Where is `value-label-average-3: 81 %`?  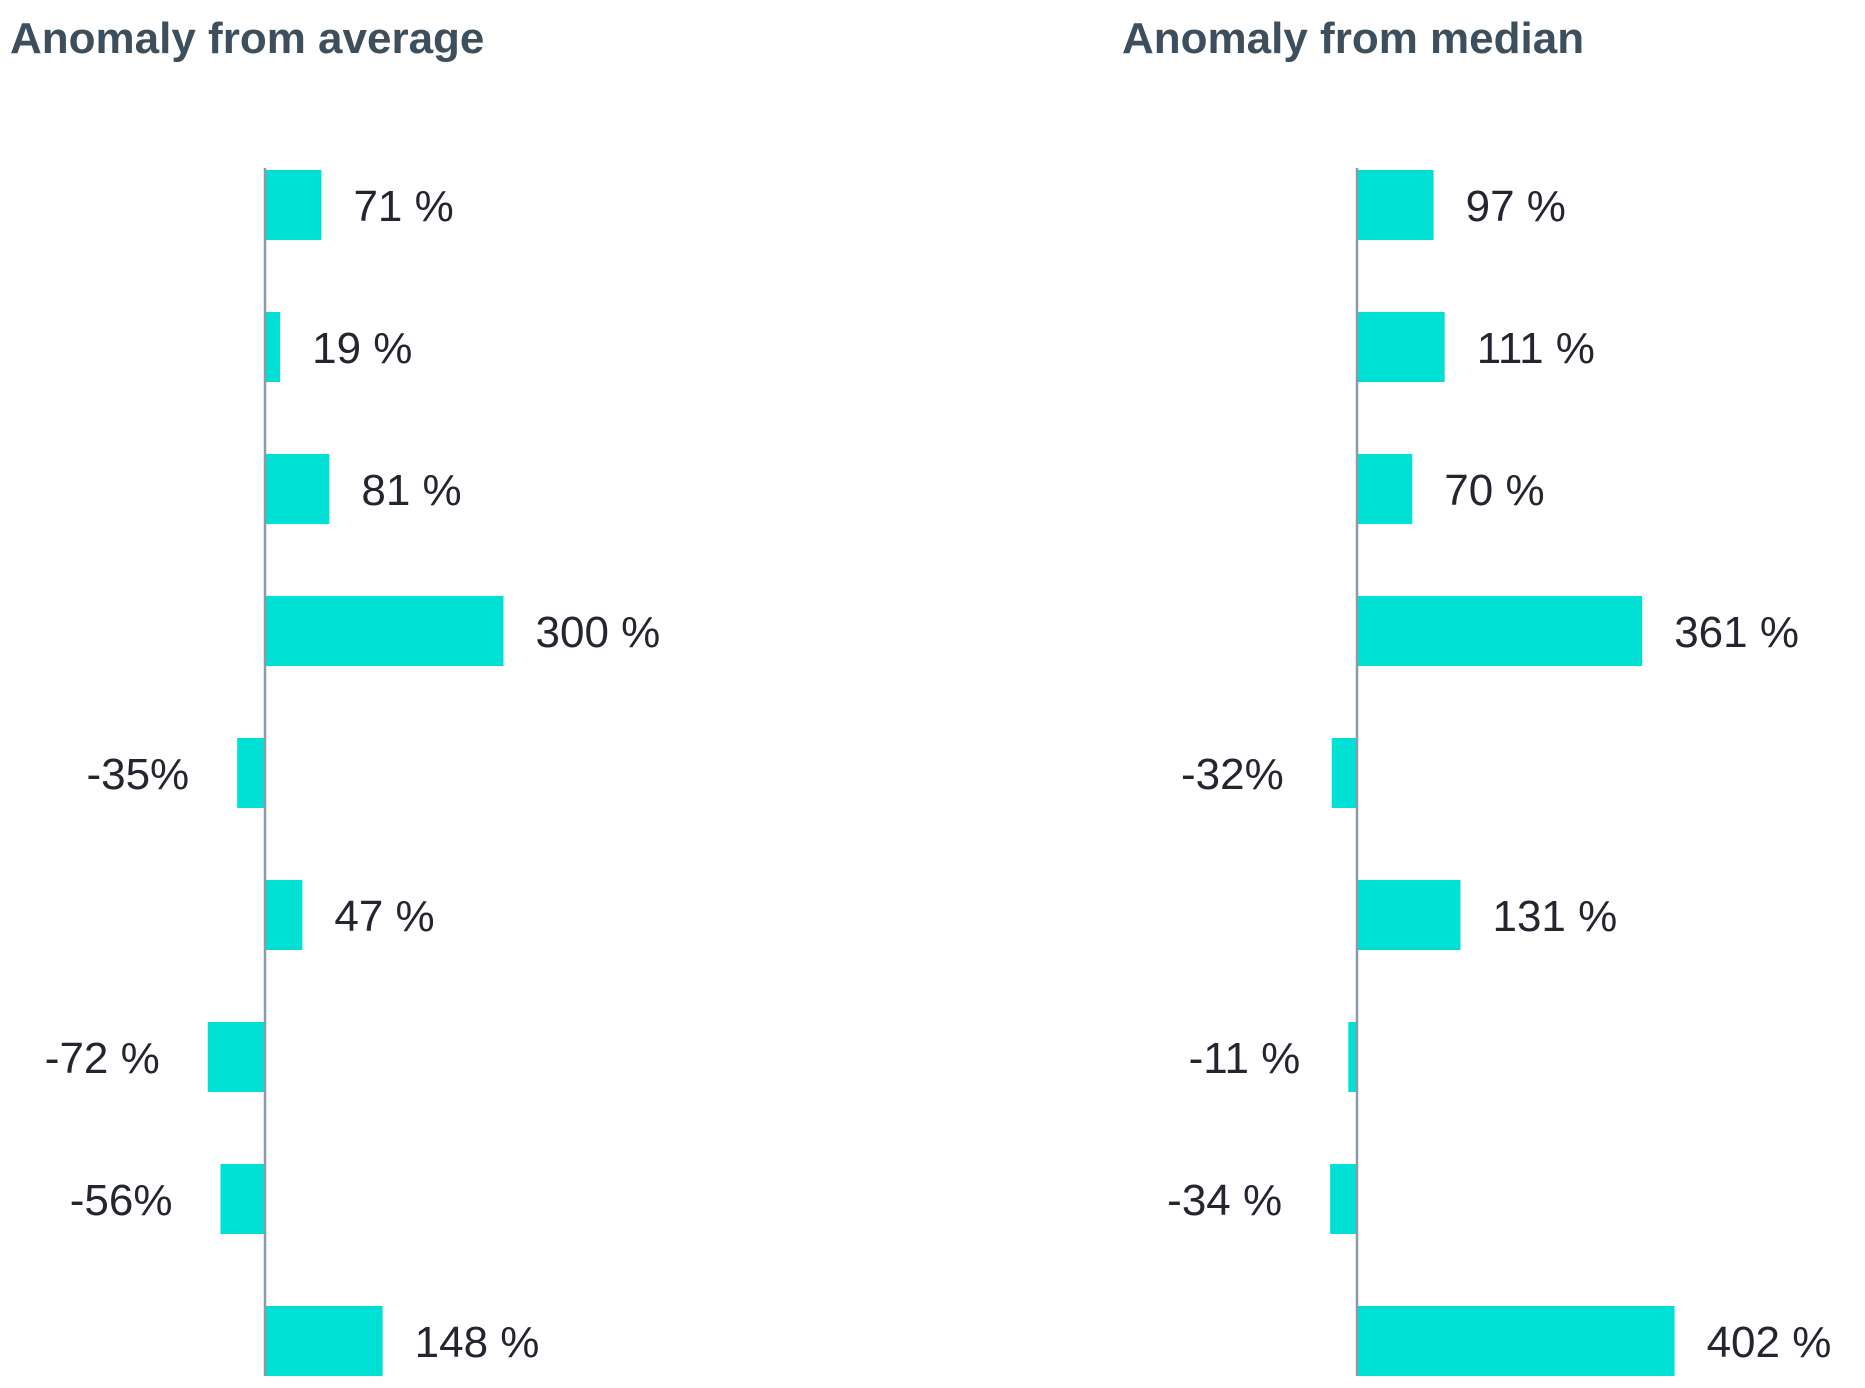 value-label-average-3: 81 % is located at coordinates (411, 490).